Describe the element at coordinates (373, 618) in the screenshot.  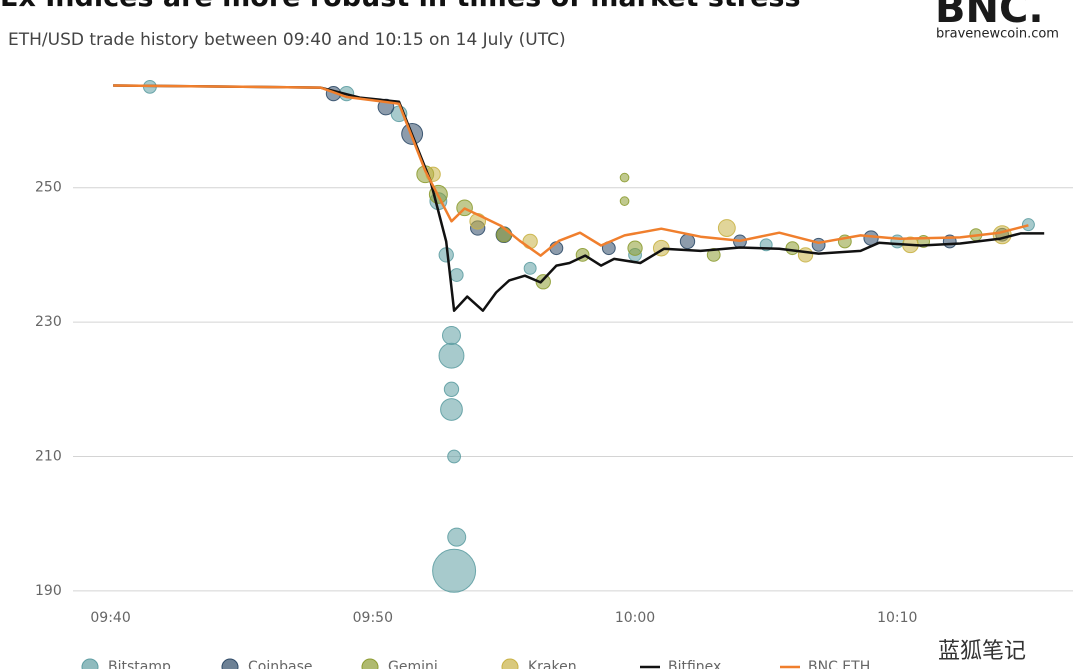
I see `x-tick-label: 09:50` at that location.